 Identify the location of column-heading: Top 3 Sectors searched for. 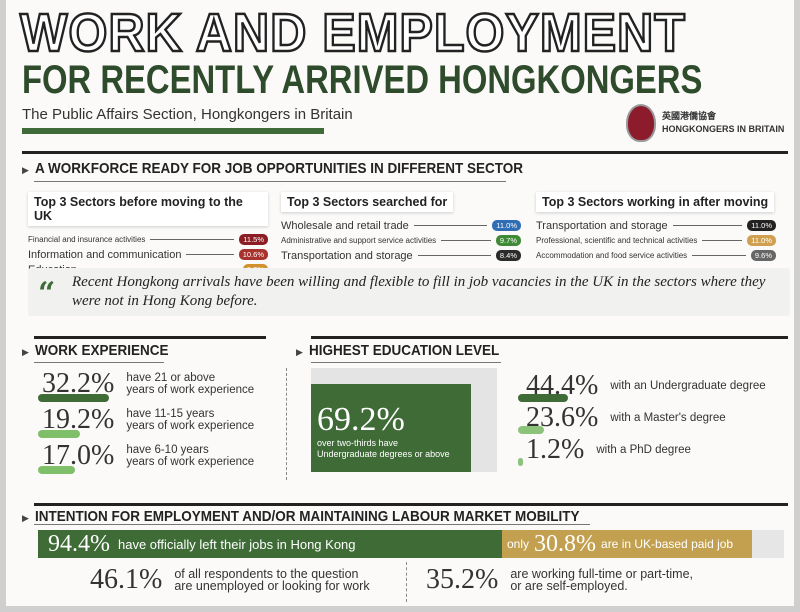
(367, 202).